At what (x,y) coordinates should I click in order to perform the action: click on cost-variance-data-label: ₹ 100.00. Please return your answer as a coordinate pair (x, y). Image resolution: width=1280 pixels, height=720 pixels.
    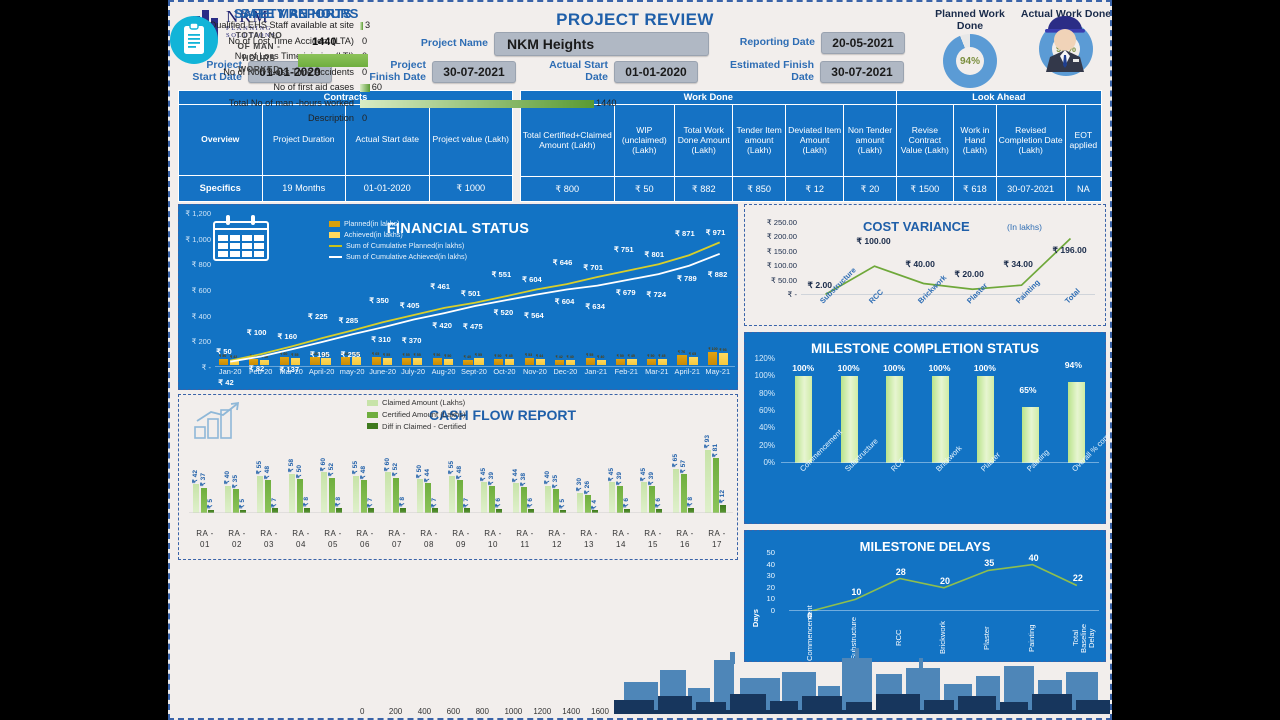
    Looking at the image, I should click on (873, 241).